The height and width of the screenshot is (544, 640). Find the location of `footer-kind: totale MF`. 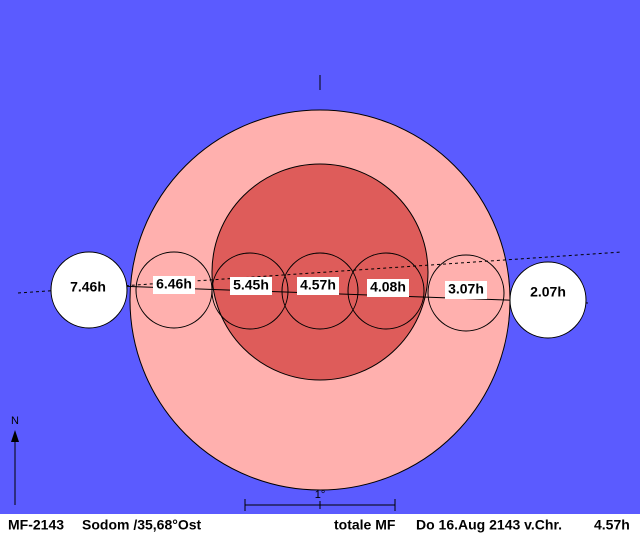

footer-kind: totale MF is located at coordinates (365, 525).